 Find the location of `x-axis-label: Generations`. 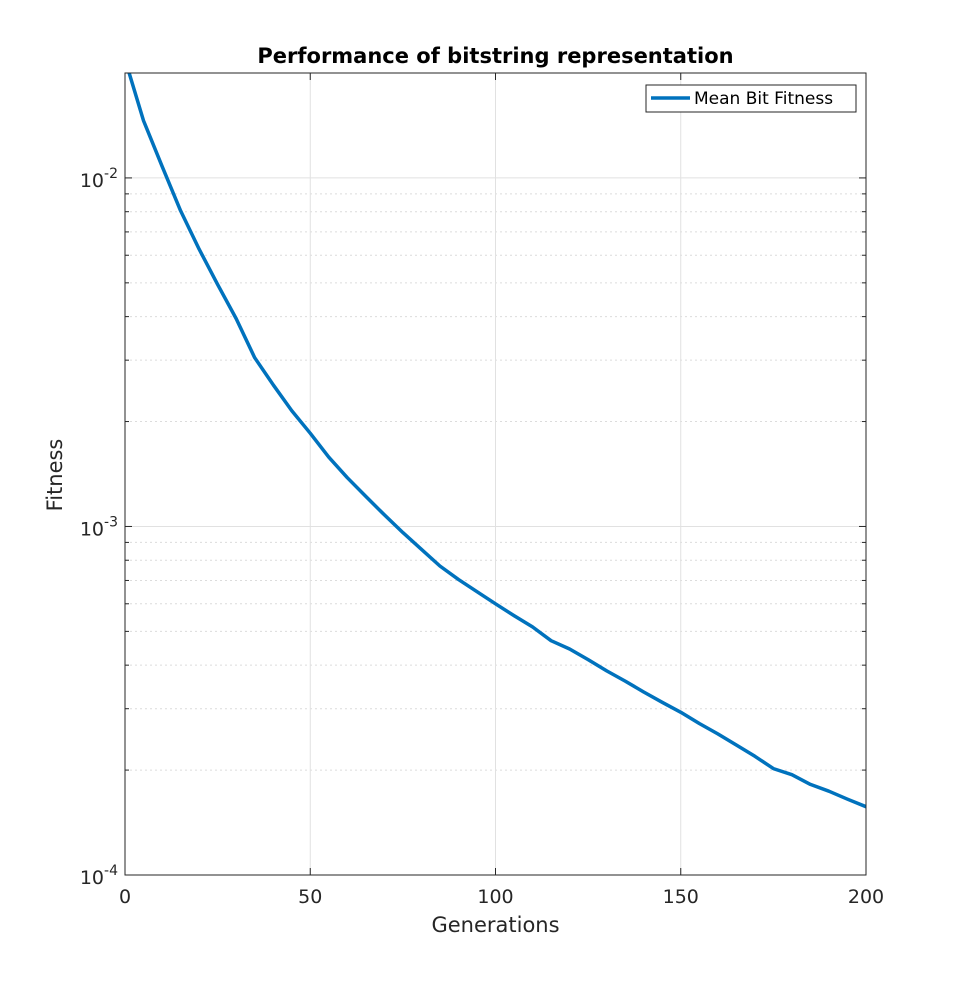

x-axis-label: Generations is located at coordinates (495, 925).